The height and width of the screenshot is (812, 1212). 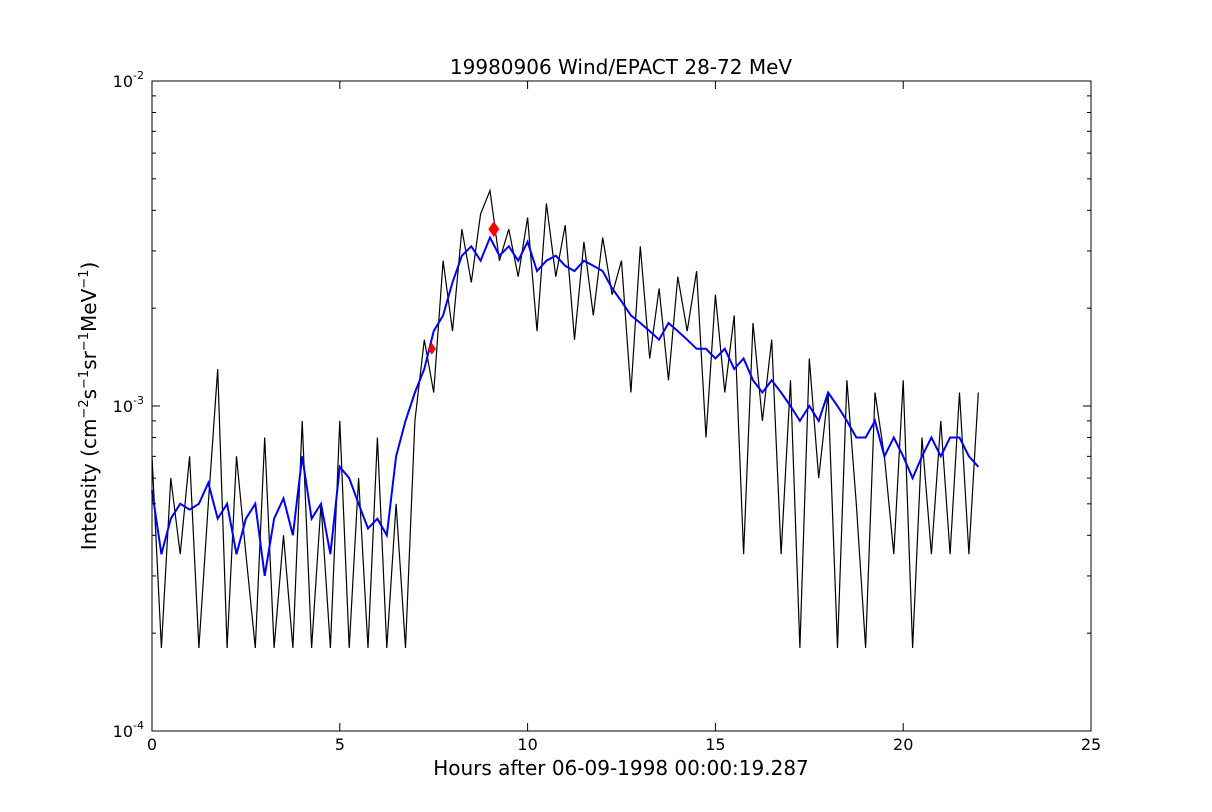 What do you see at coordinates (152, 744) in the screenshot?
I see `x-tick-label: 0` at bounding box center [152, 744].